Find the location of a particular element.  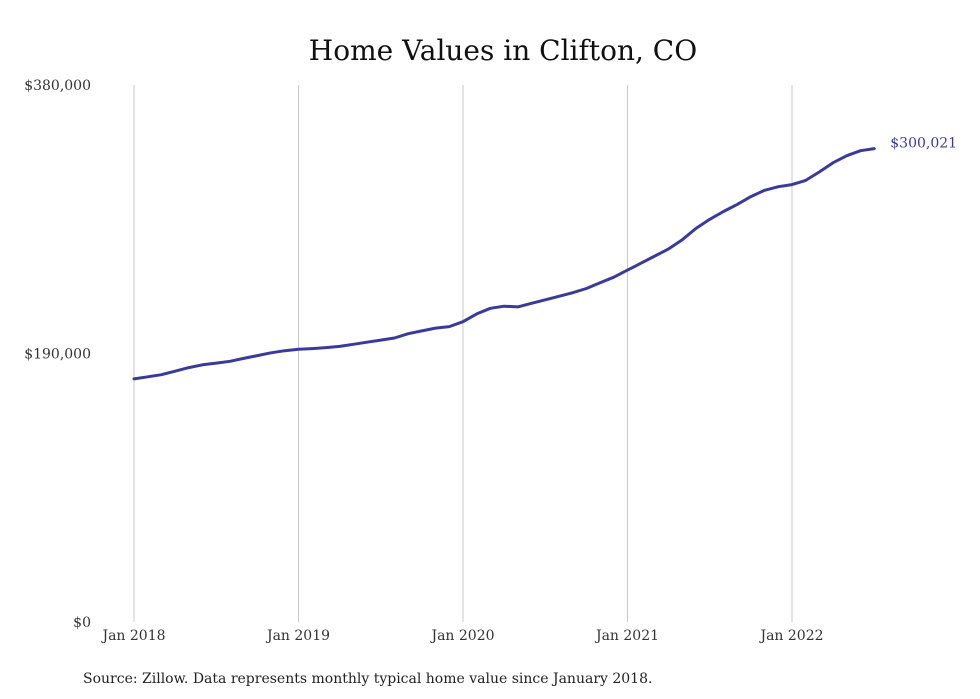

x-axis-ticks: Jan 2018 Jan 2019 Jan 2020 Jan 2021 Jan 2022 is located at coordinates (461, 636).